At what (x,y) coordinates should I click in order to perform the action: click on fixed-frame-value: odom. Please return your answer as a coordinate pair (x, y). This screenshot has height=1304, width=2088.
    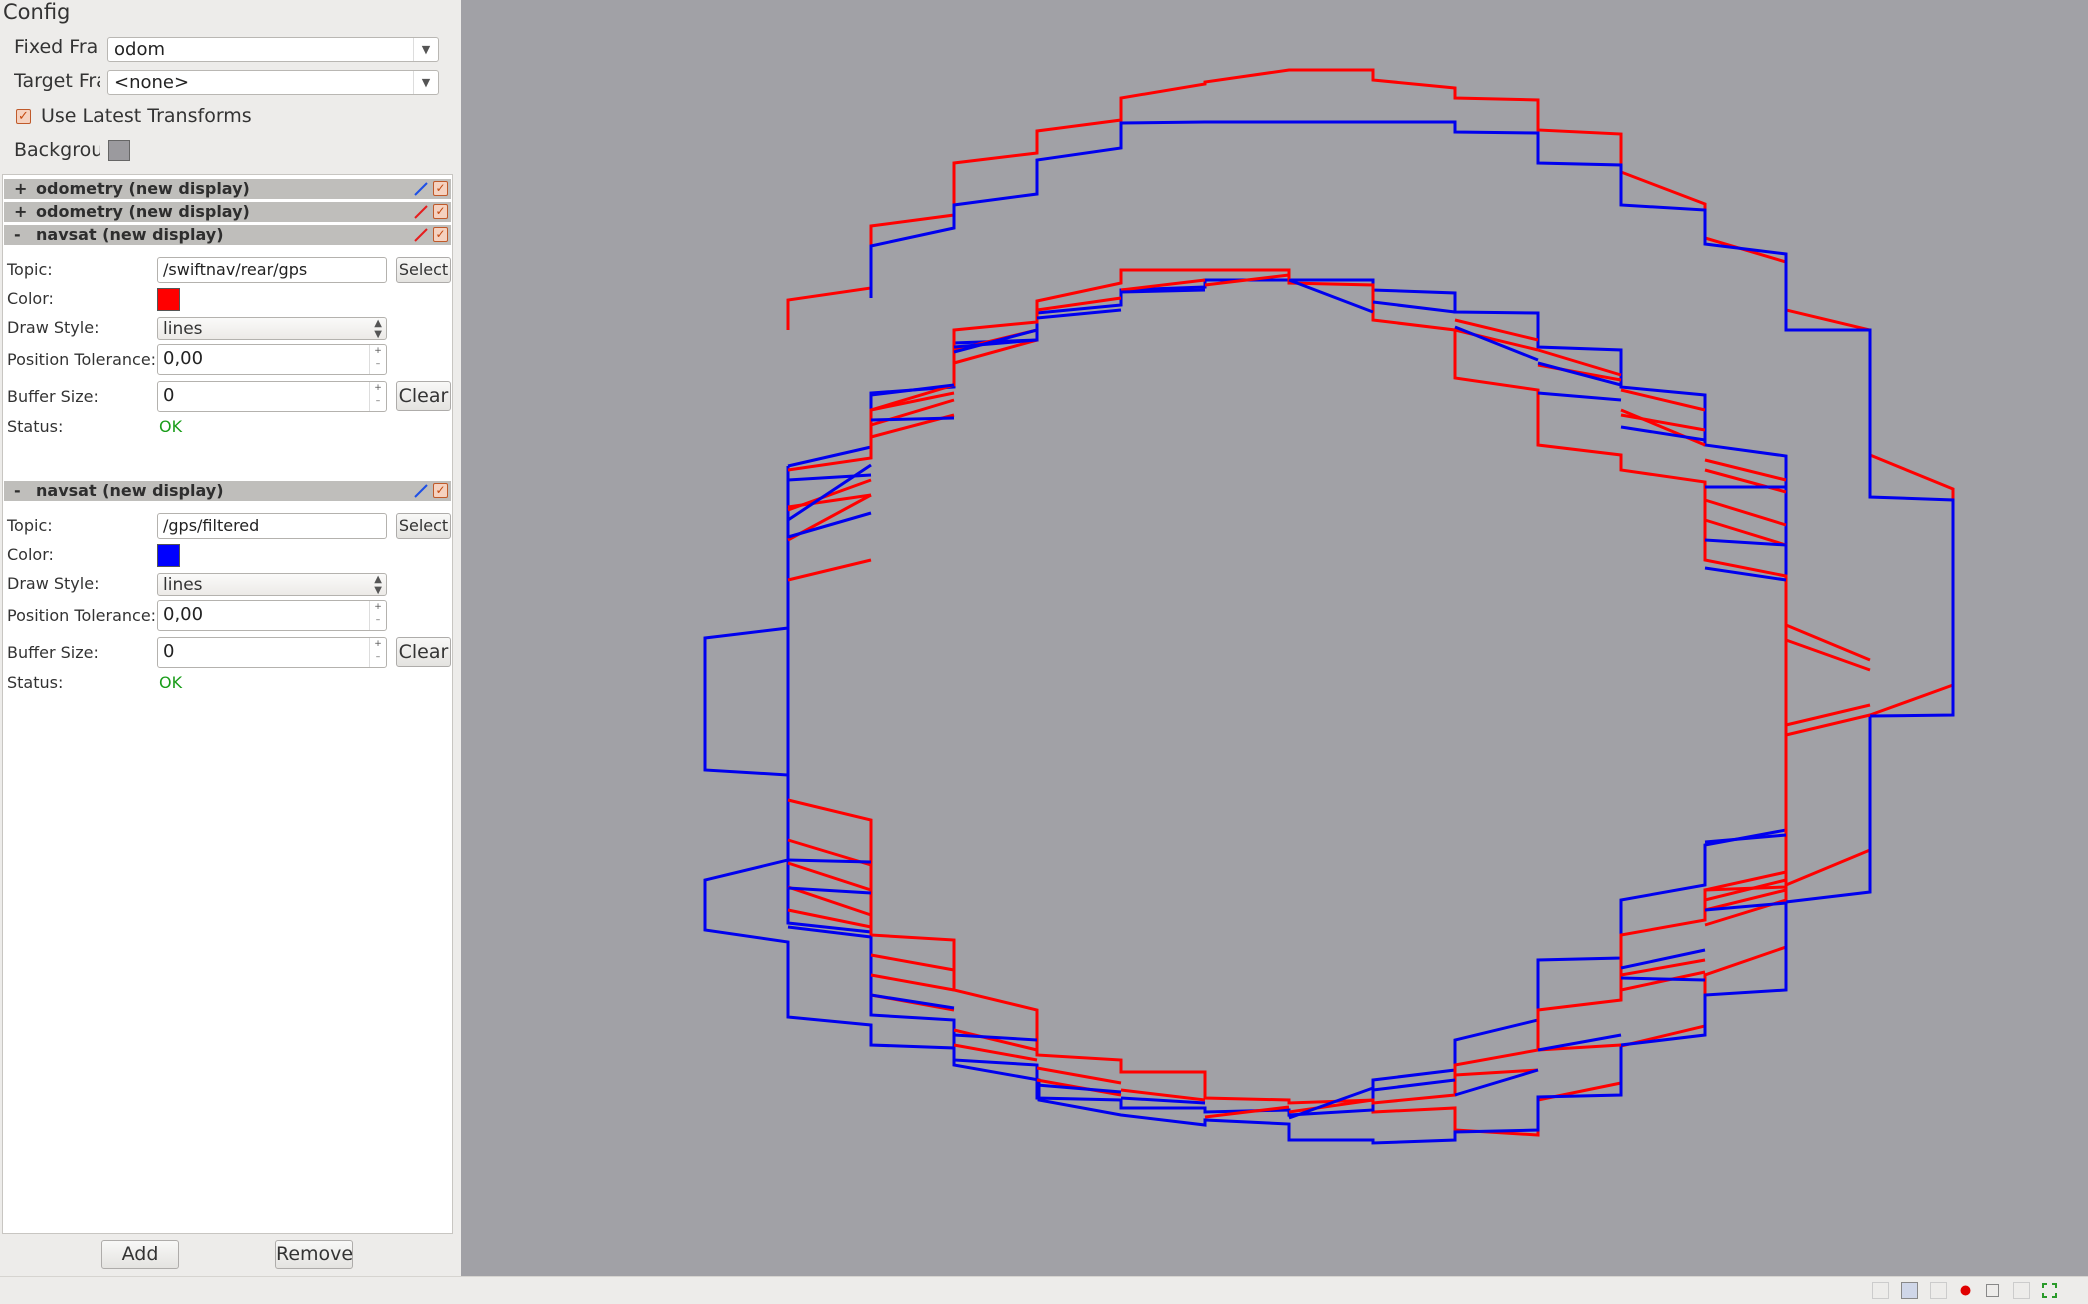
    Looking at the image, I should click on (139, 49).